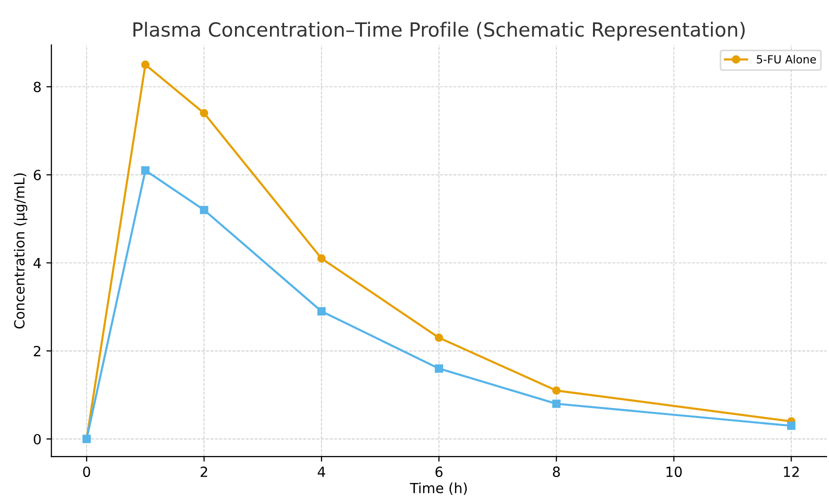 The height and width of the screenshot is (499, 829). I want to click on x-tick-label: 0, so click(86, 472).